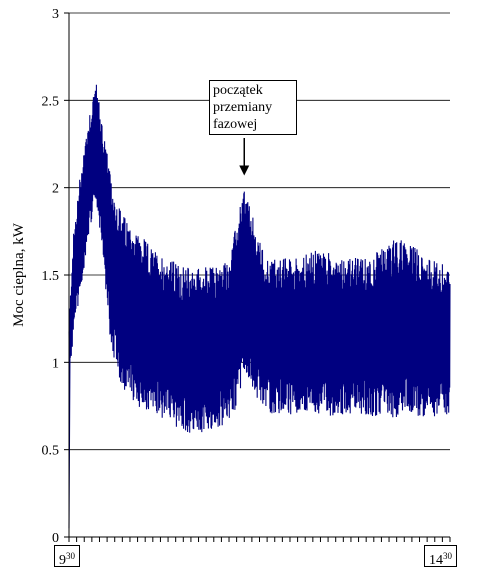 This screenshot has height=571, width=479. Describe the element at coordinates (238, 90) in the screenshot. I see `annotation-line-1: początek` at that location.